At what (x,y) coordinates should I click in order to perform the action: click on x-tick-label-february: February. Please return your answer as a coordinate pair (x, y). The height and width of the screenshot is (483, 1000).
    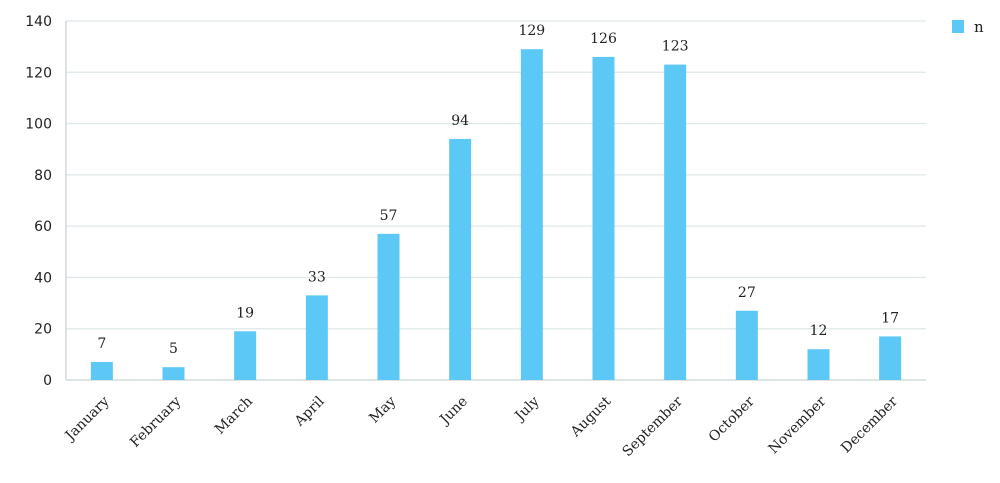
    Looking at the image, I should click on (155, 421).